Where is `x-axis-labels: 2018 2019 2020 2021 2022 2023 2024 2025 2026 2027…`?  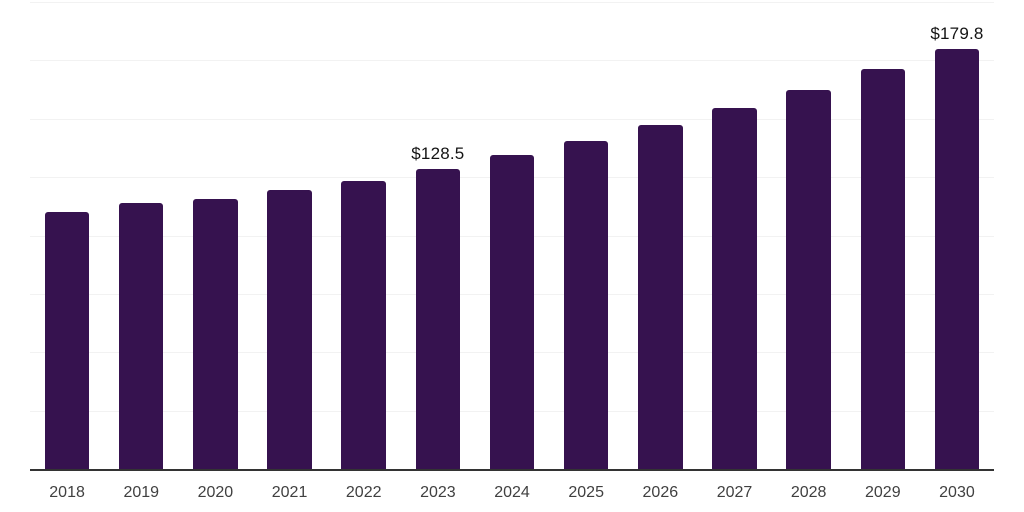 x-axis-labels: 2018 2019 2020 2021 2022 2023 2024 2025 2026 2027… is located at coordinates (512, 493).